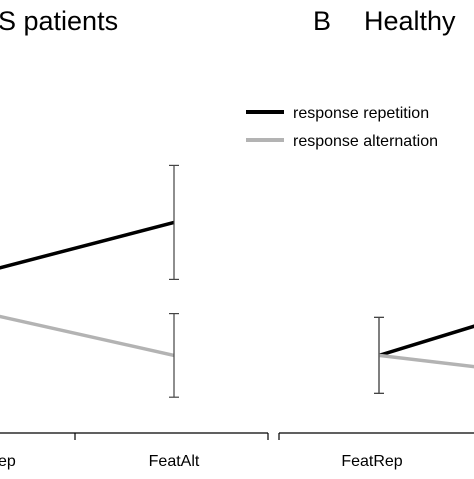 The height and width of the screenshot is (479, 474). Describe the element at coordinates (410, 21) in the screenshot. I see `panel-b-title: Healthy` at that location.